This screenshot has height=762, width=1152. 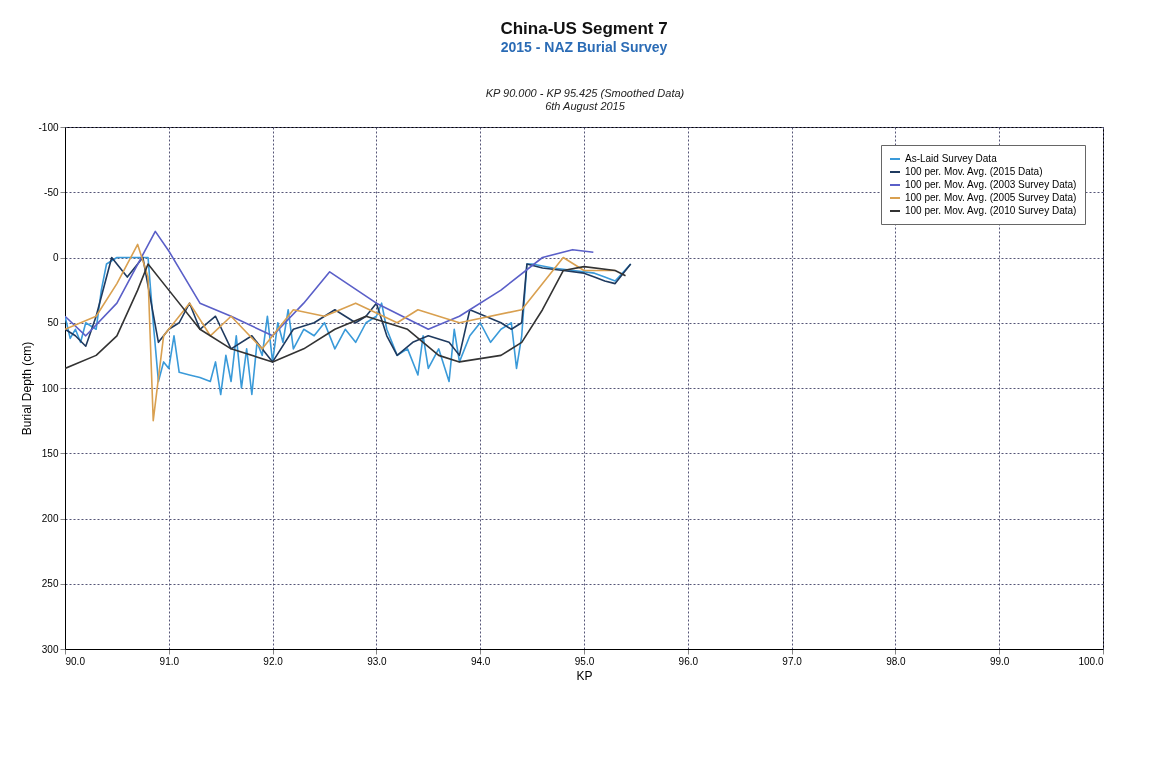 I want to click on x-tick-label: 98.0, so click(x=896, y=661).